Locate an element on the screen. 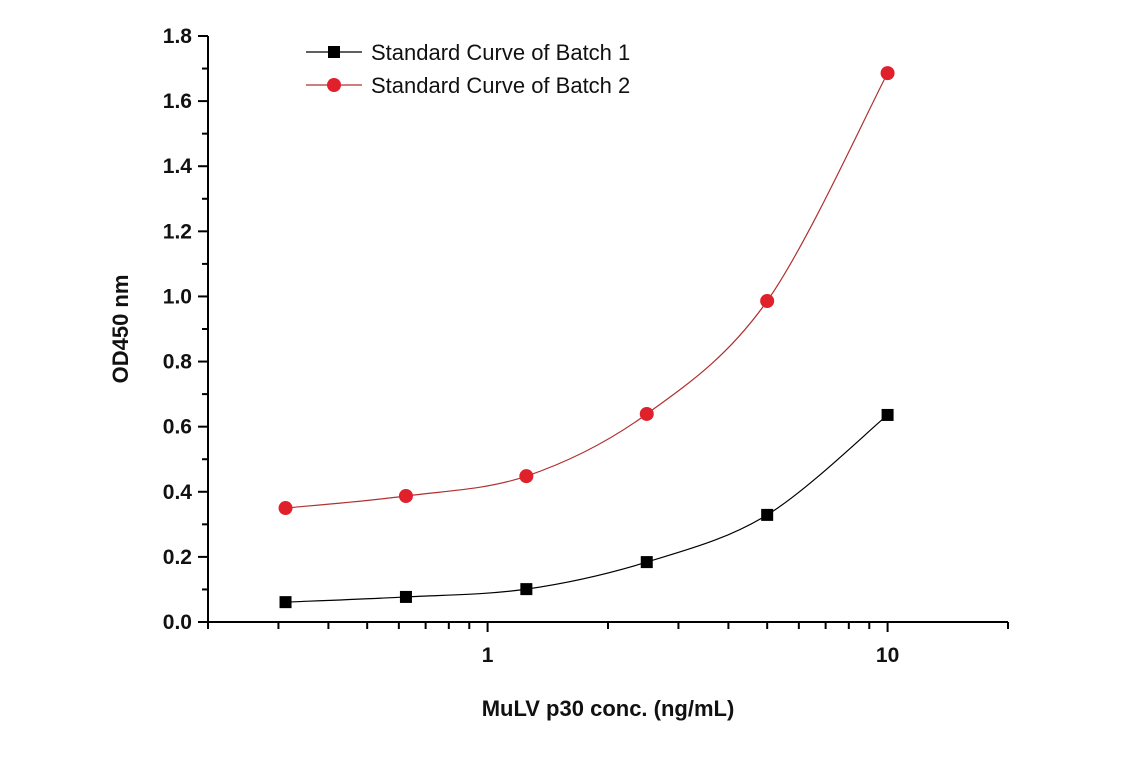 This screenshot has height=759, width=1122. legend-label: Standard Curve of Batch 2 is located at coordinates (500, 85).